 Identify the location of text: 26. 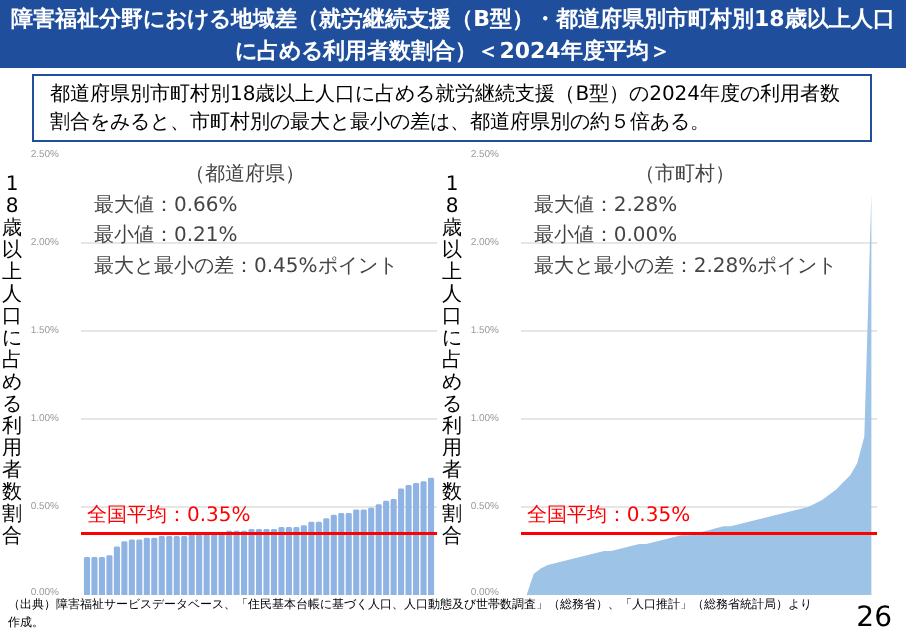
(874, 619).